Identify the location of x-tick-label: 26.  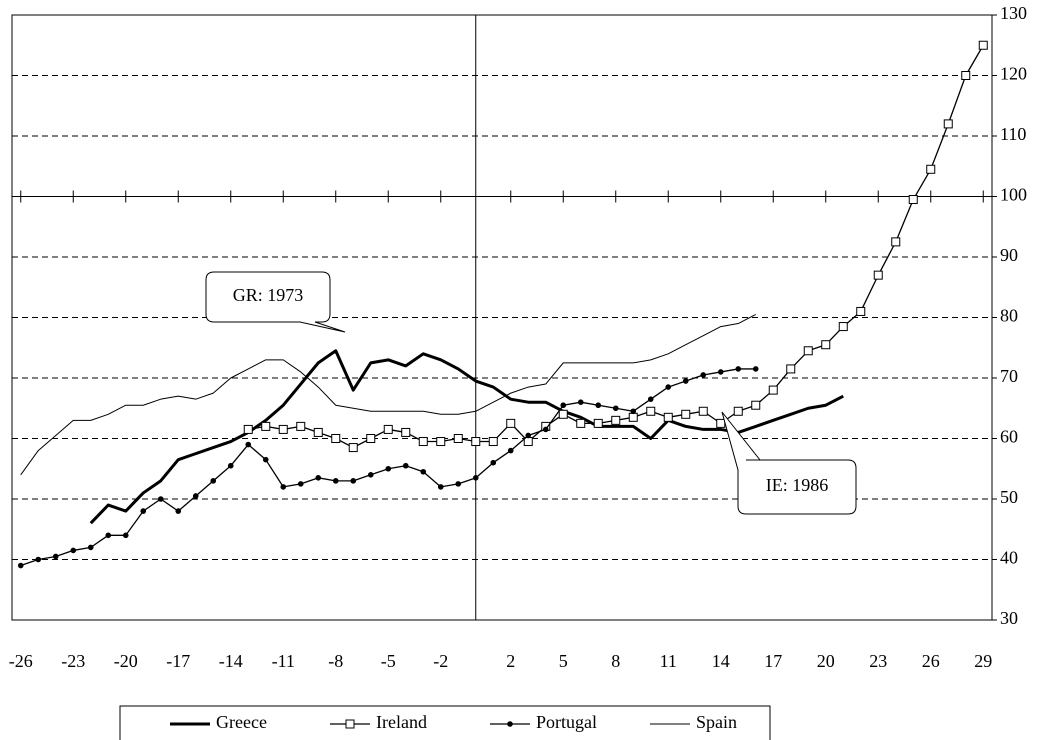
(931, 661).